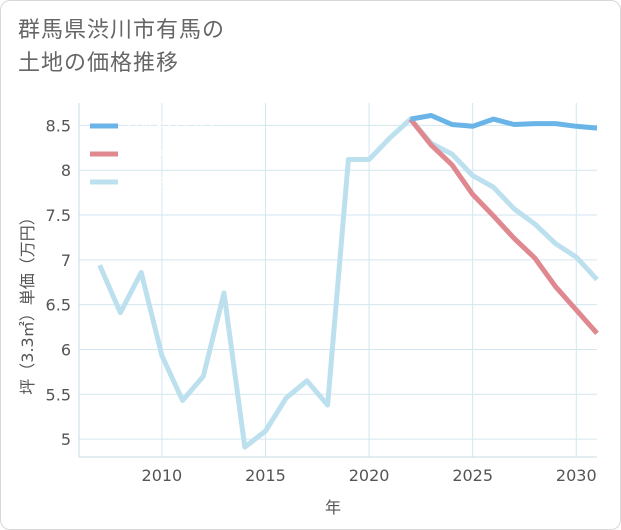  What do you see at coordinates (58, 305) in the screenshot?
I see `y-tick-label-3: 6.5` at bounding box center [58, 305].